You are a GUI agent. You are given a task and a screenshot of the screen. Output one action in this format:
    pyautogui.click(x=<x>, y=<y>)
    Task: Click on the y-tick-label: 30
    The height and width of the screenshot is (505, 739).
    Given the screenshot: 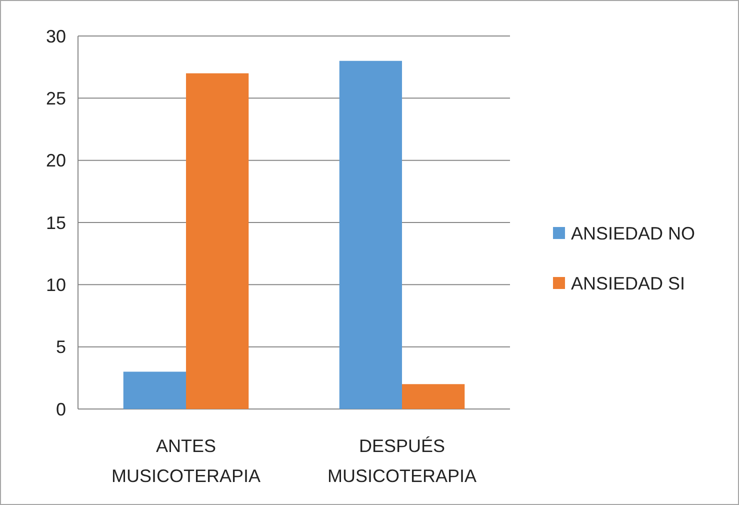 What is the action you would take?
    pyautogui.click(x=56, y=36)
    